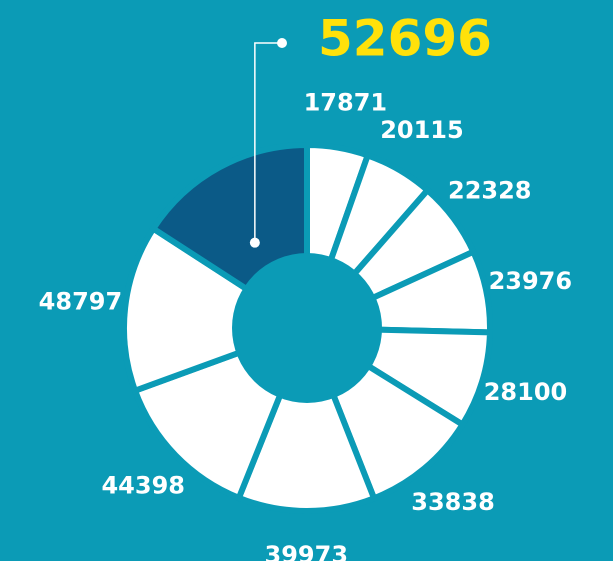 This screenshot has height=561, width=613. Describe the element at coordinates (307, 328) in the screenshot. I see `donut-hole` at that location.